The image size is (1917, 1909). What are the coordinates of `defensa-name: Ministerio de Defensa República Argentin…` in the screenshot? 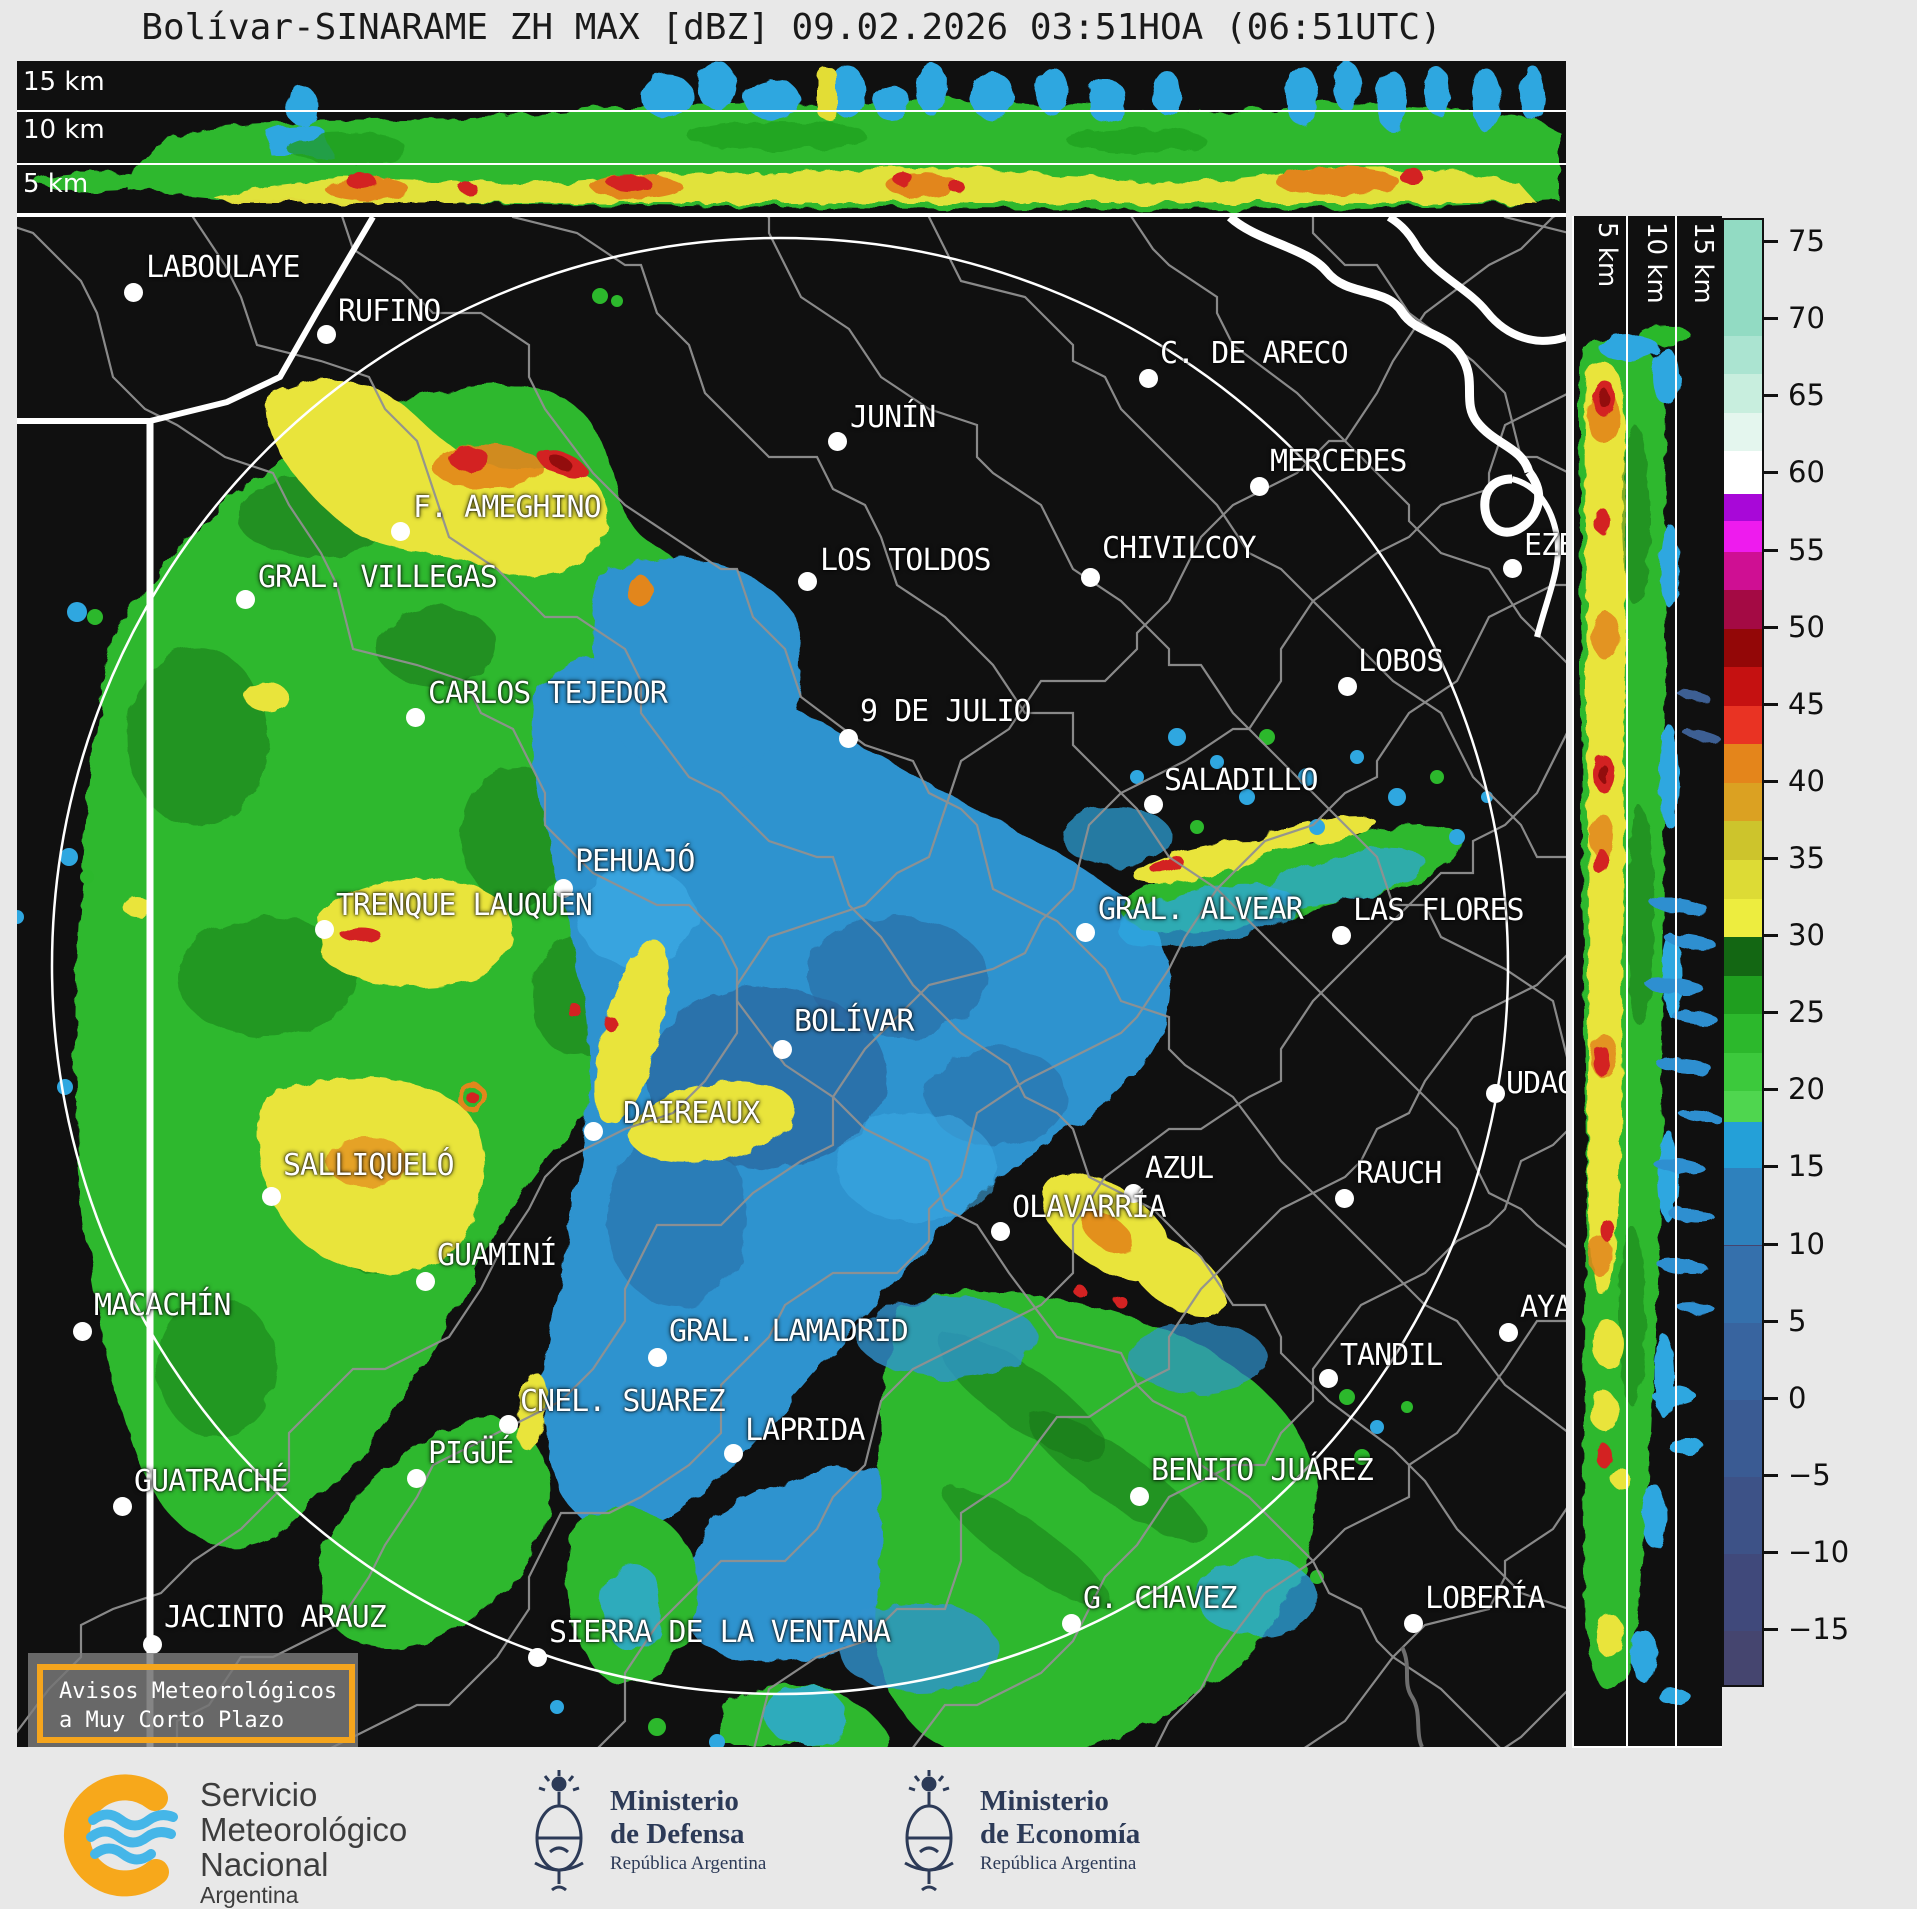 It's located at (688, 1831).